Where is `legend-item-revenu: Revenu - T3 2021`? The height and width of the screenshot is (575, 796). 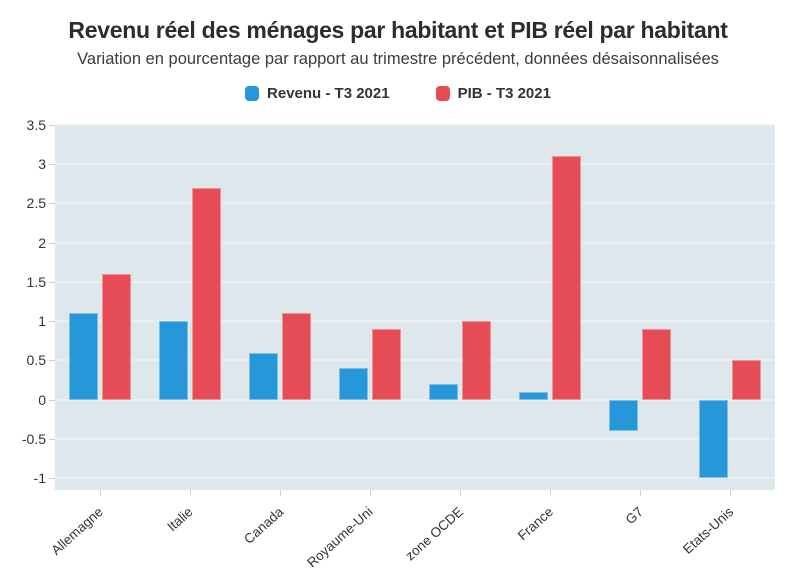
legend-item-revenu: Revenu - T3 2021 is located at coordinates (317, 93).